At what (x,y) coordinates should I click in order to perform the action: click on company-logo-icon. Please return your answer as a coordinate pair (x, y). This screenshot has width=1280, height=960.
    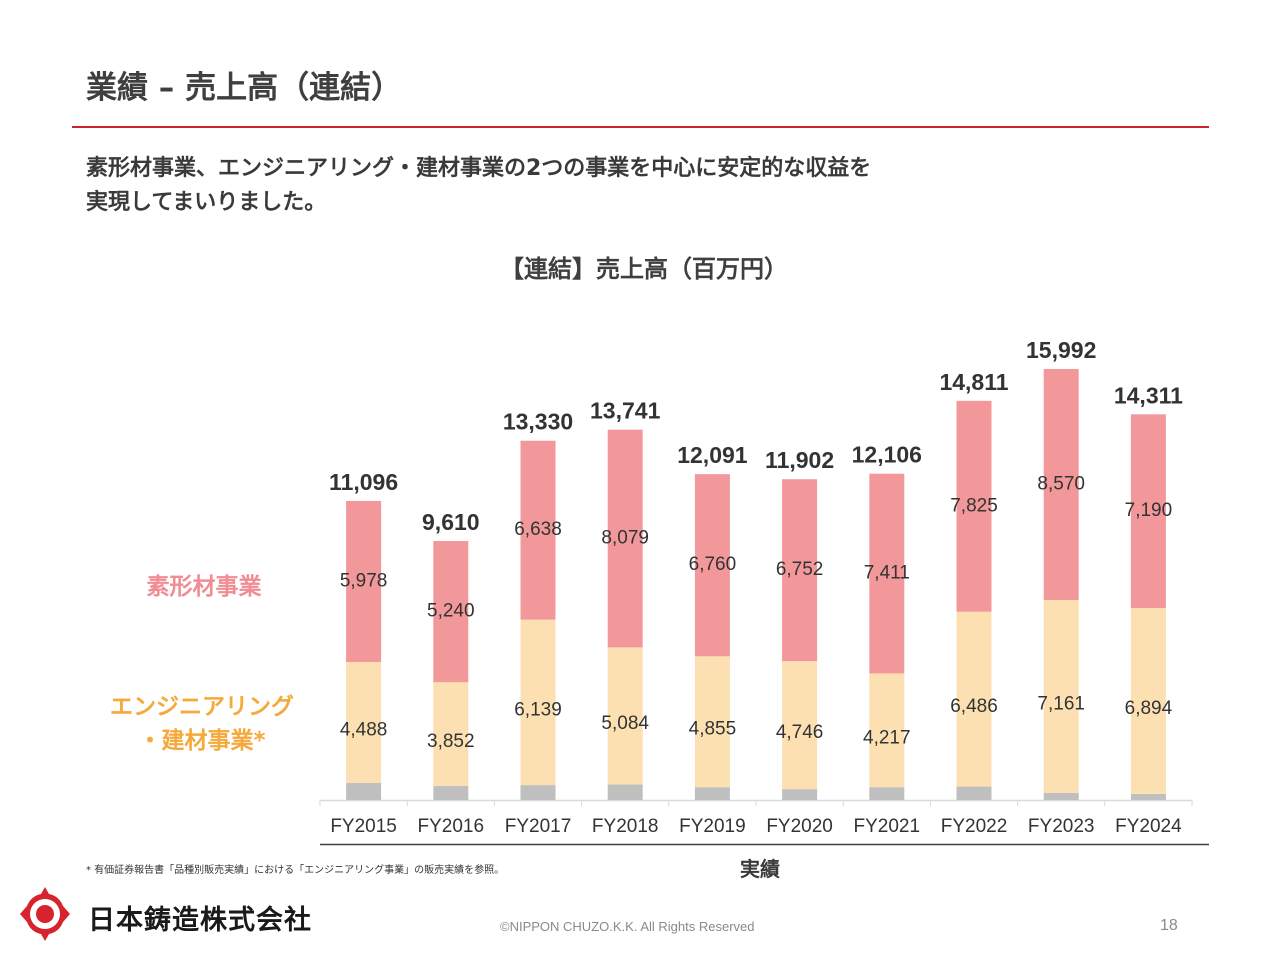
    Looking at the image, I should click on (45, 914).